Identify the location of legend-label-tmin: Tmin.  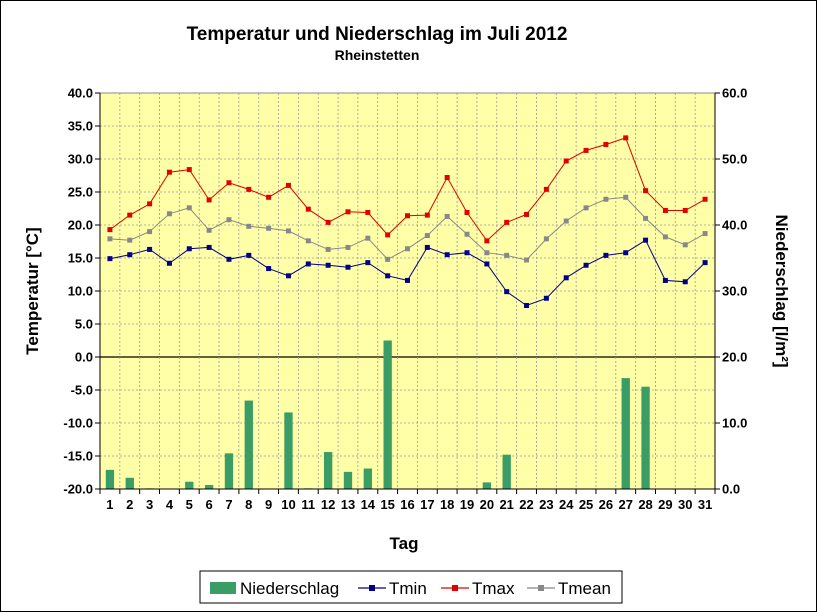
(408, 588).